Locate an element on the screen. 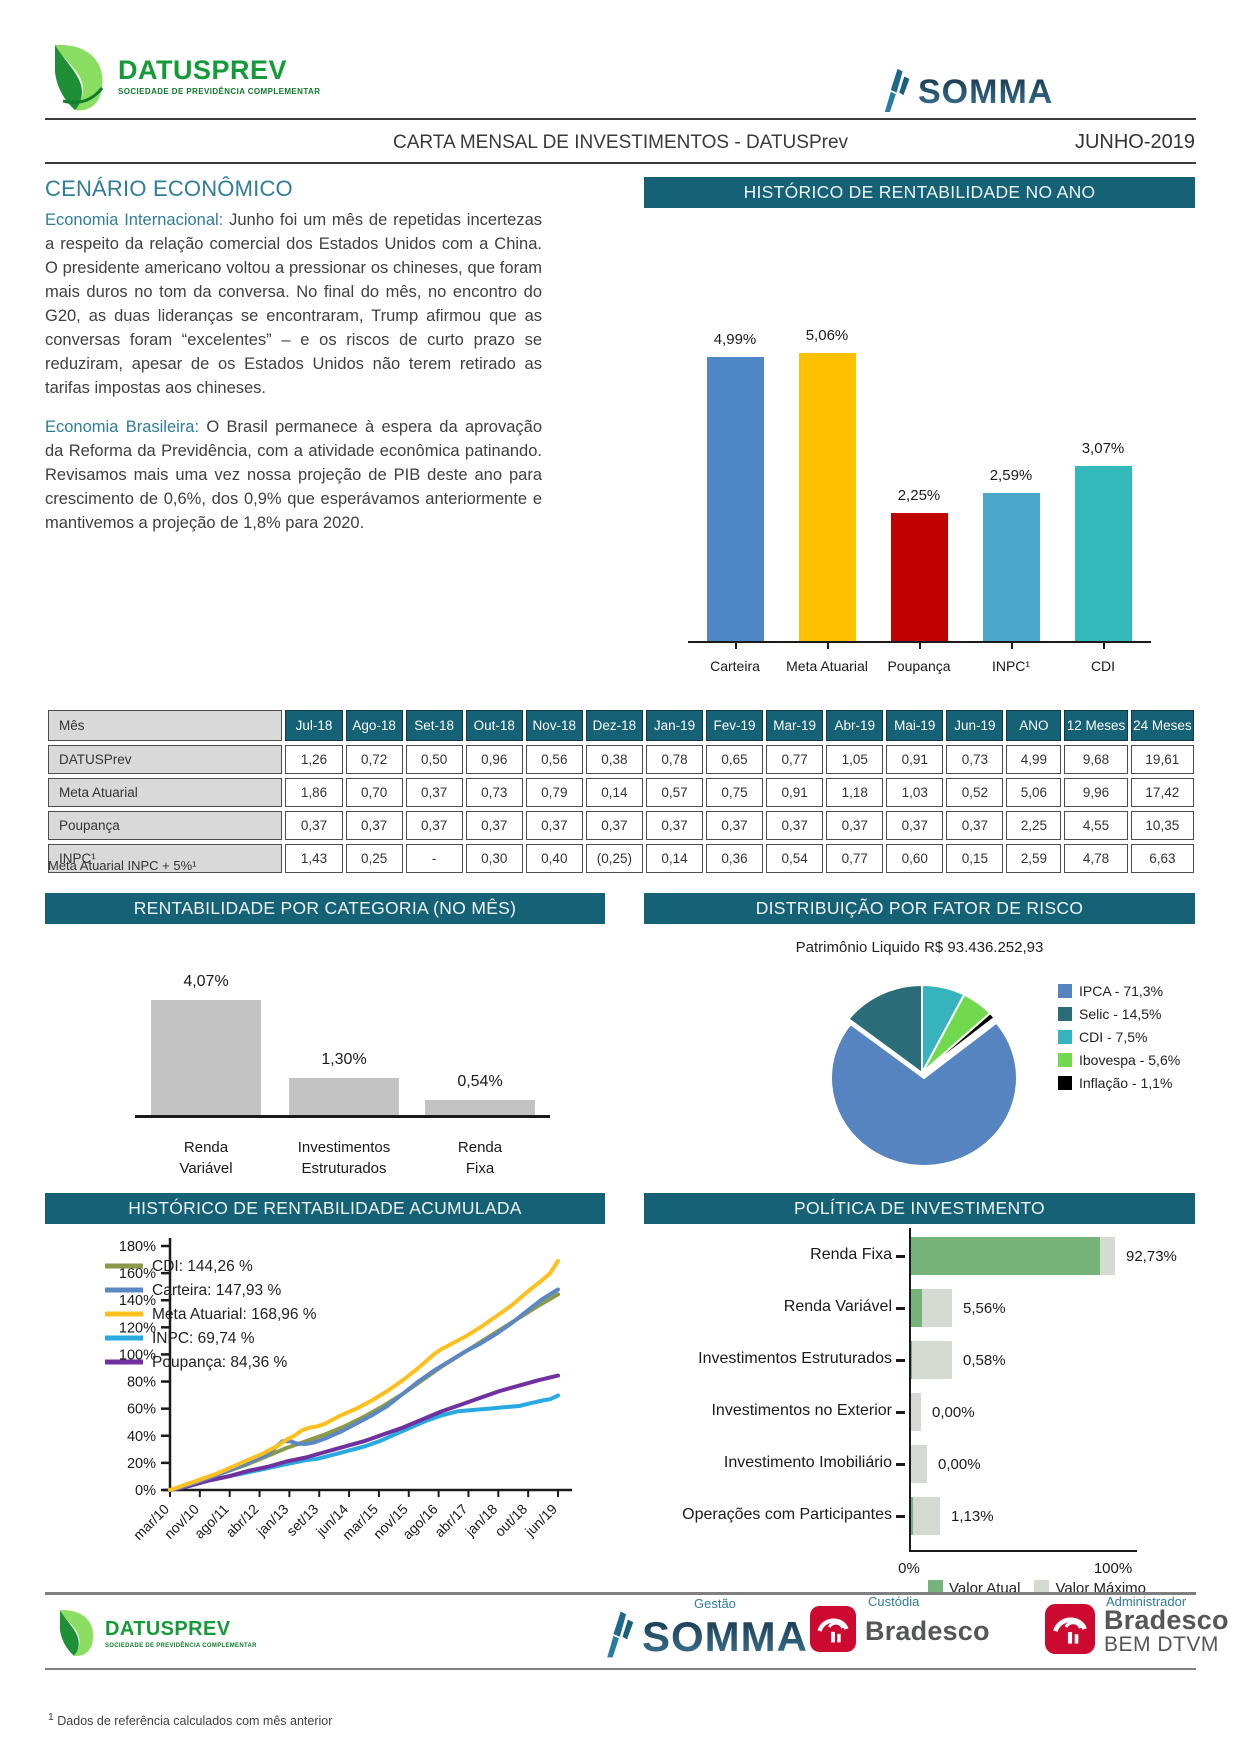  table-row-label: Meta Atuarial is located at coordinates (165, 792).